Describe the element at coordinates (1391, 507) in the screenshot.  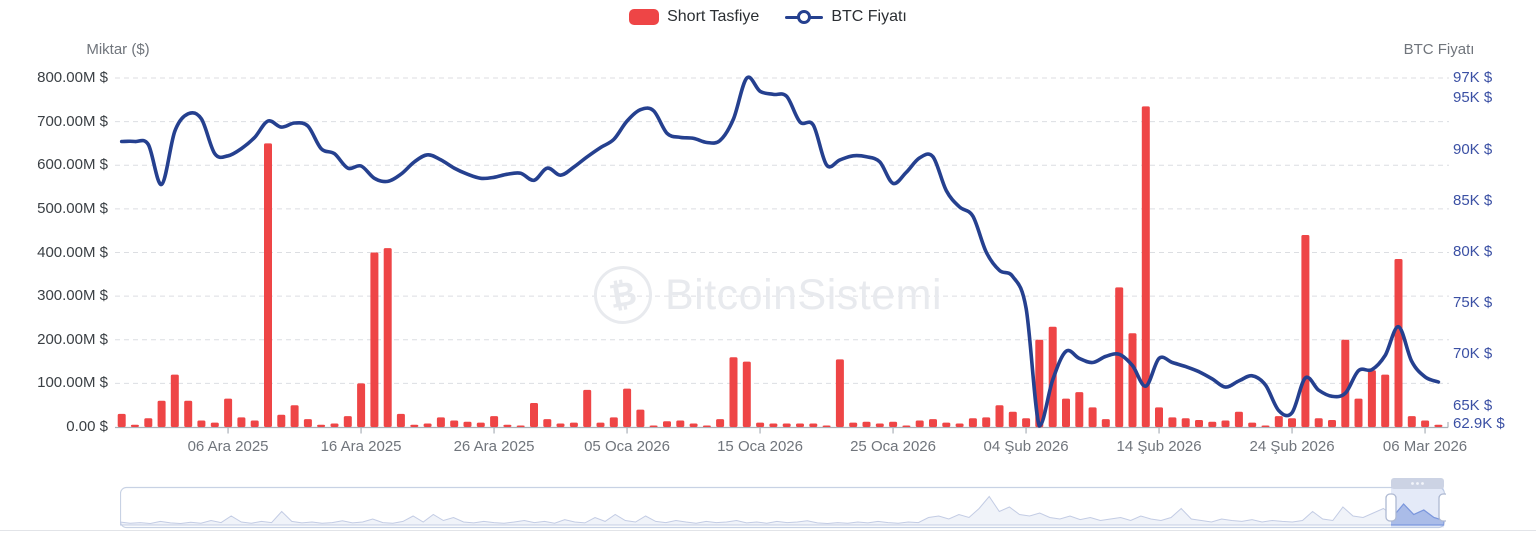
I see `nav-handle-left` at that location.